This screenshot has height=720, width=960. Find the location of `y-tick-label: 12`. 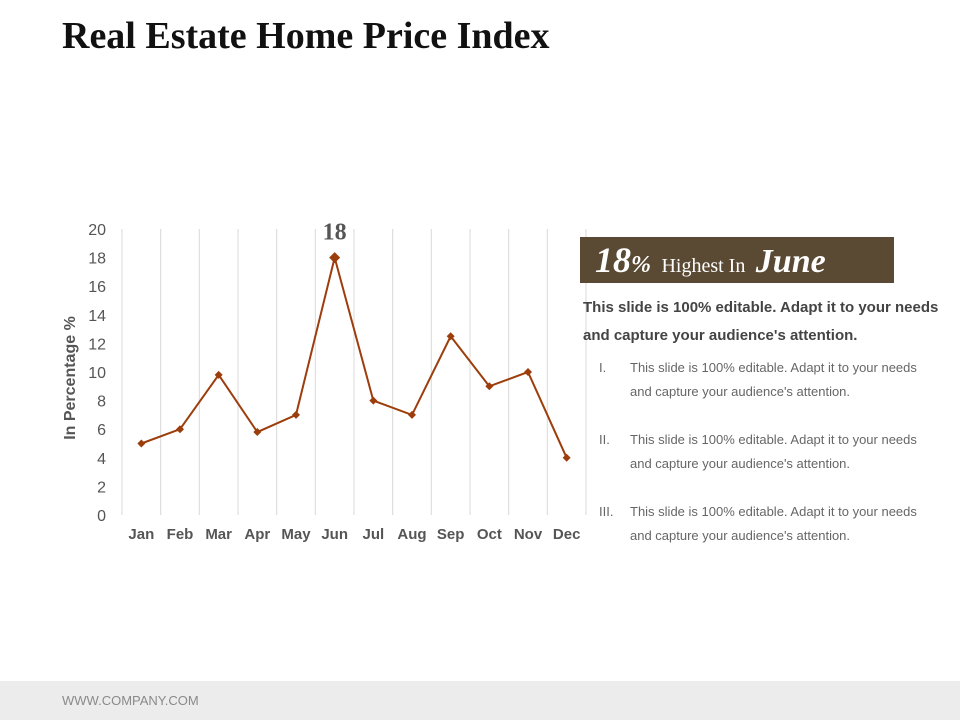

y-tick-label: 12 is located at coordinates (97, 344).